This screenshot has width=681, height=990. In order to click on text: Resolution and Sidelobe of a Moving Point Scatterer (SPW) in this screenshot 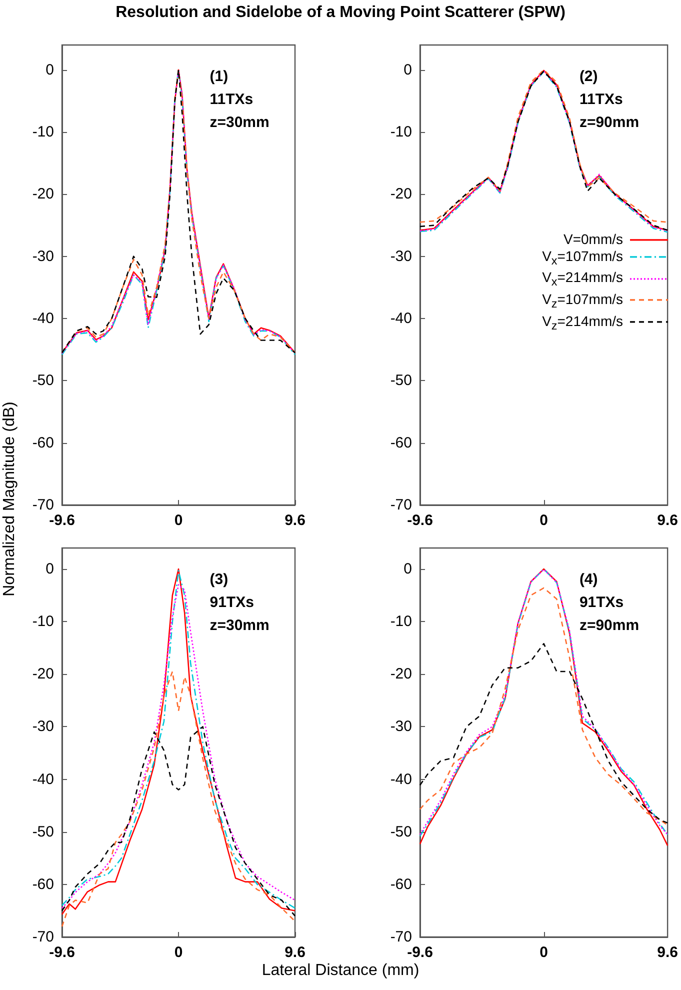, I will do `click(340, 13)`.